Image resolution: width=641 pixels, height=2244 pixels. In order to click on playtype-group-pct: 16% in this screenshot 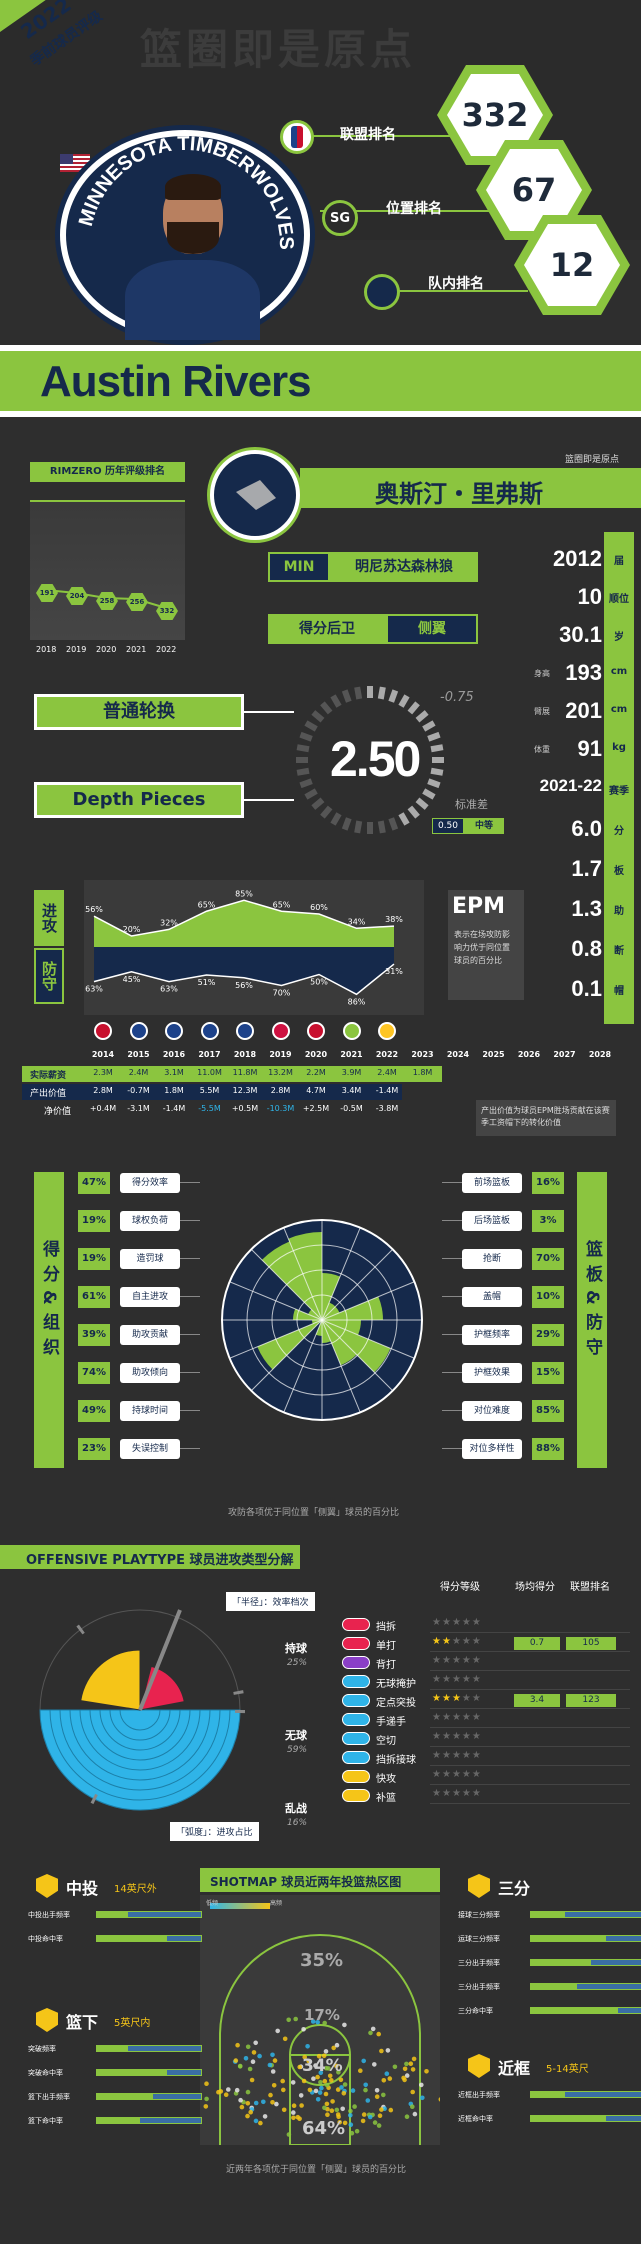, I will do `click(297, 1823)`.